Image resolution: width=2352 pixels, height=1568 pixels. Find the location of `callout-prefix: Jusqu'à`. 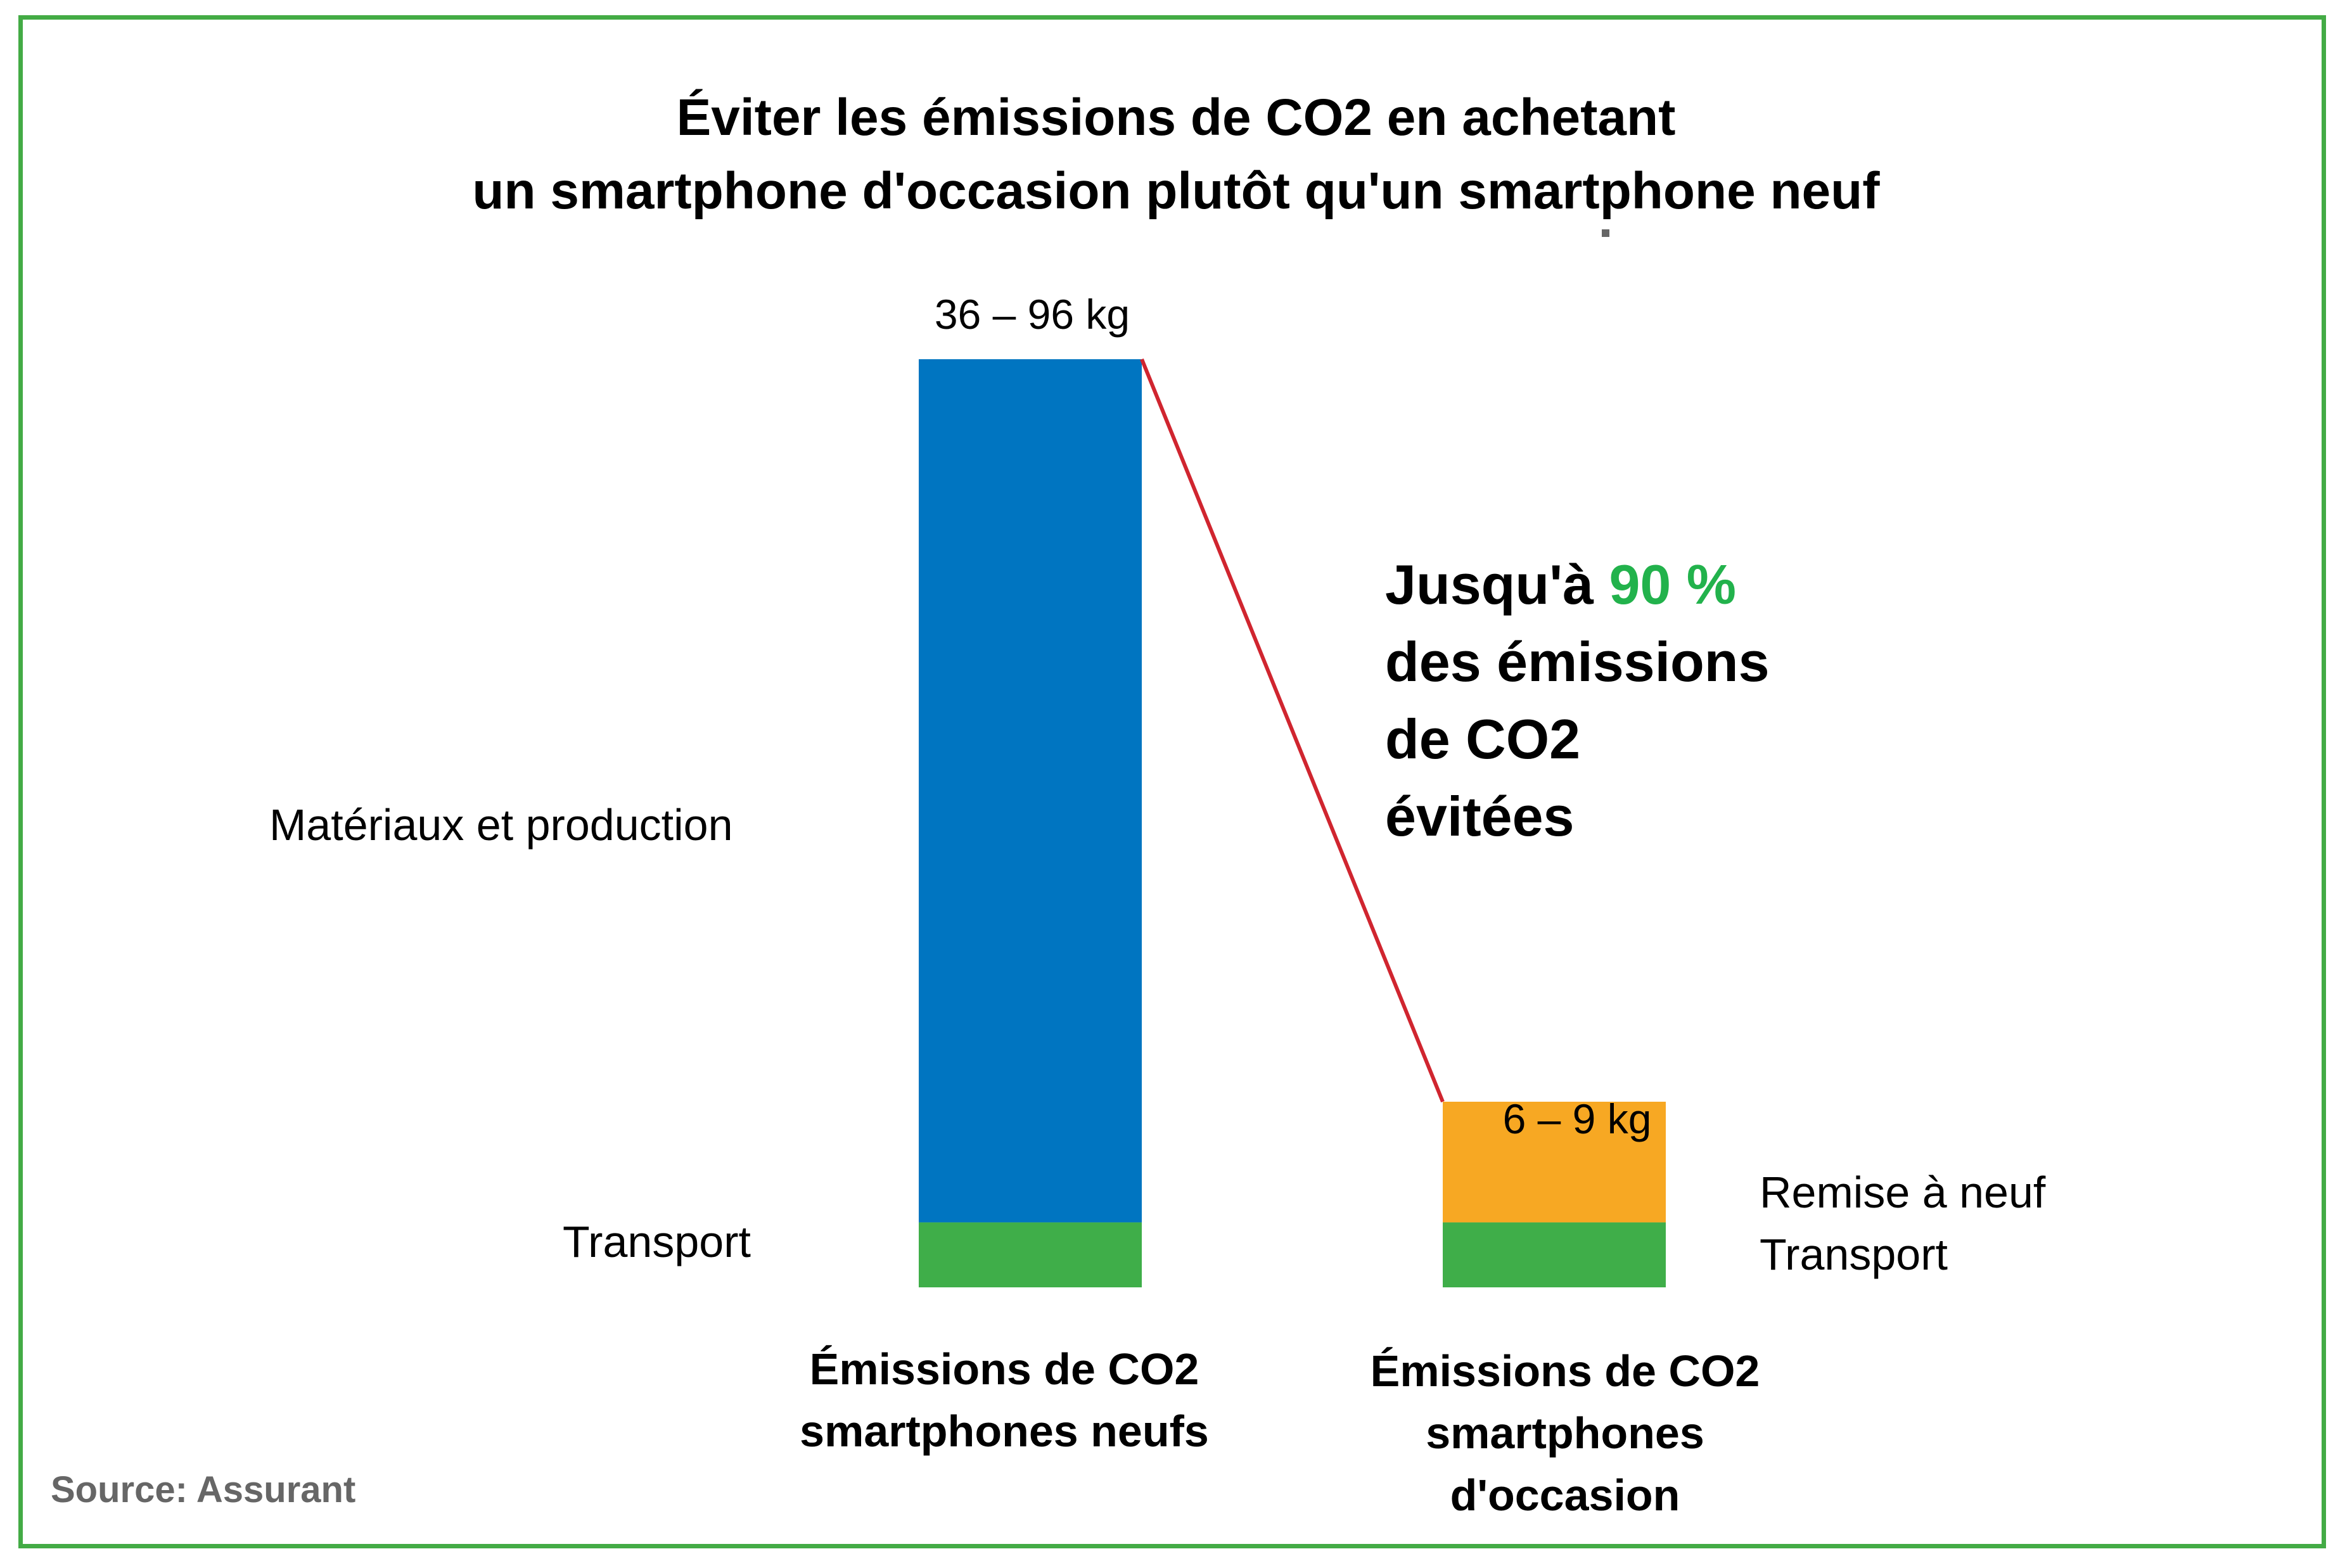

callout-prefix: Jusqu'à is located at coordinates (1497, 584).